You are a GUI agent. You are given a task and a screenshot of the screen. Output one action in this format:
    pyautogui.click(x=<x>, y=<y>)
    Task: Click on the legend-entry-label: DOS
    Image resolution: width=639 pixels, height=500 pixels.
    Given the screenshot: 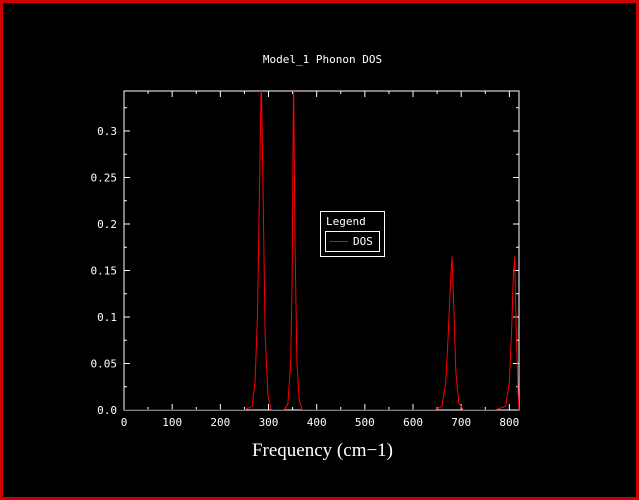 What is the action you would take?
    pyautogui.click(x=363, y=241)
    